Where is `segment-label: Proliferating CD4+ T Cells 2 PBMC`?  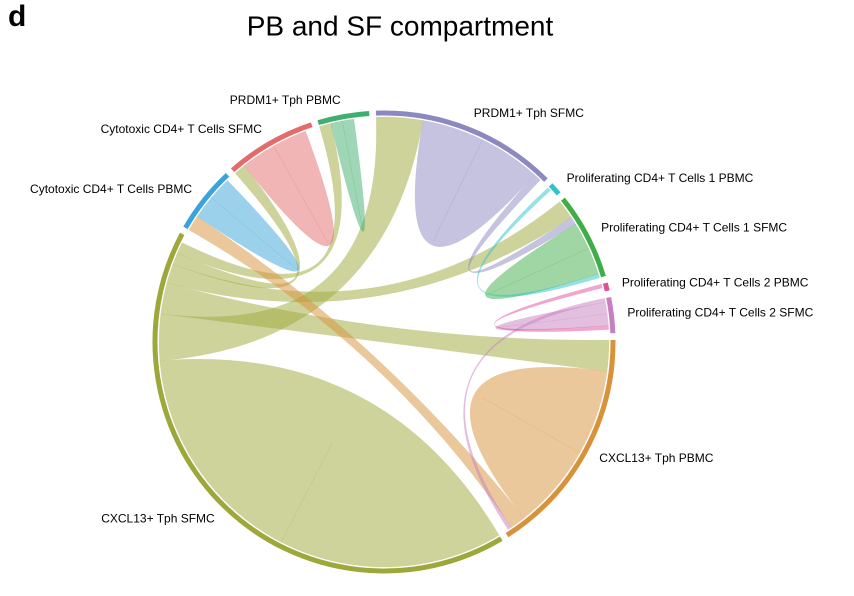 segment-label: Proliferating CD4+ T Cells 2 PBMC is located at coordinates (715, 282).